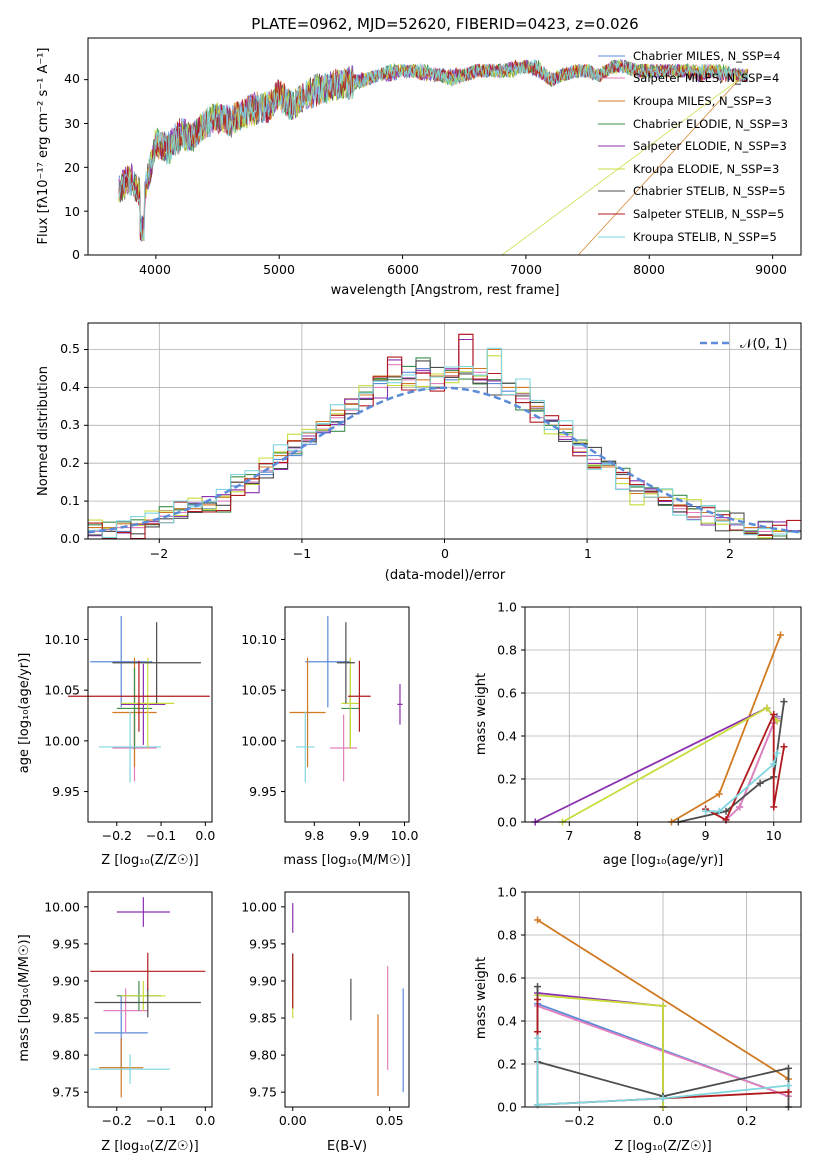 The height and width of the screenshot is (1170, 819). What do you see at coordinates (693, 124) in the screenshot?
I see `legend-entry: Chabrier ELODIE, N_SSP=3` at bounding box center [693, 124].